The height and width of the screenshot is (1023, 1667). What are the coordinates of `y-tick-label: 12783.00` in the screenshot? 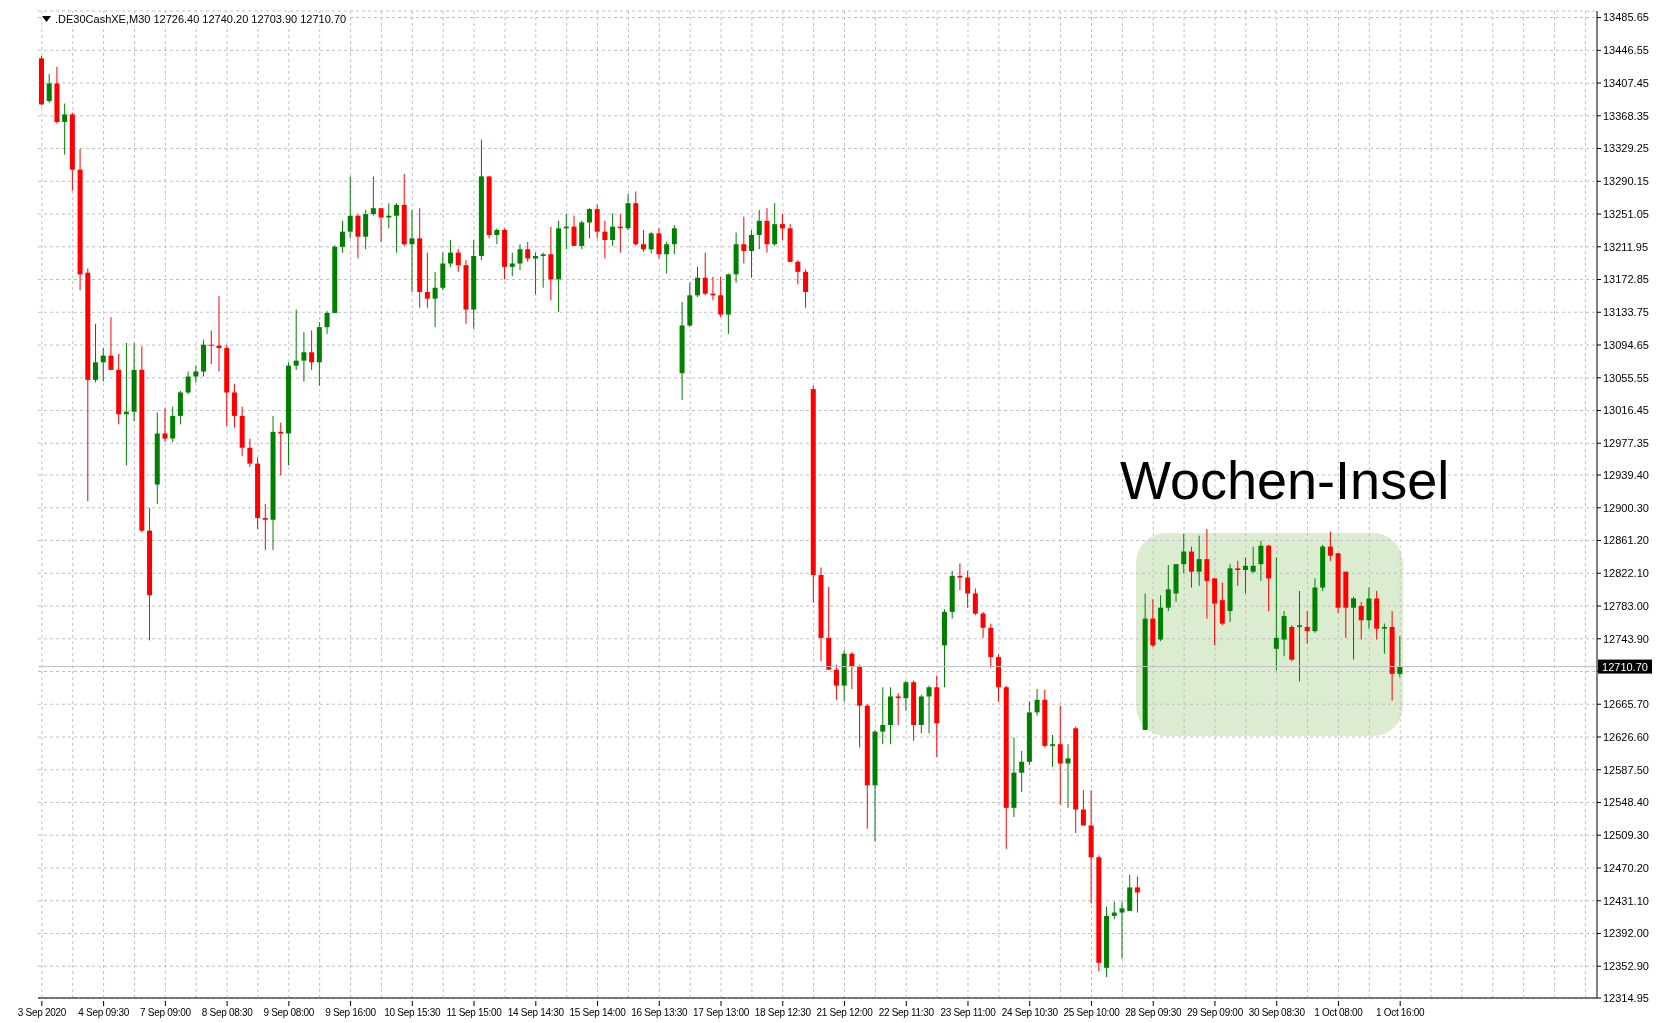 It's located at (1626, 605).